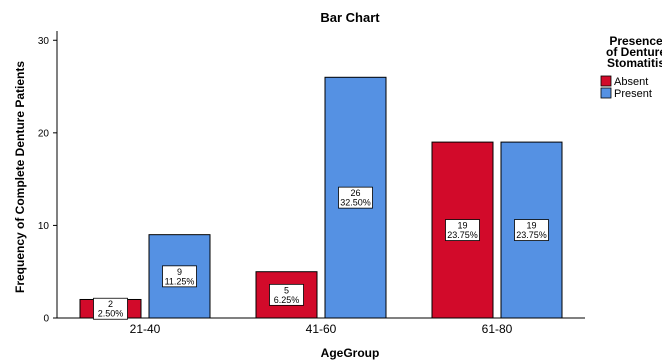  Describe the element at coordinates (350, 353) in the screenshot. I see `x-axis-title: AgeGroup` at that location.